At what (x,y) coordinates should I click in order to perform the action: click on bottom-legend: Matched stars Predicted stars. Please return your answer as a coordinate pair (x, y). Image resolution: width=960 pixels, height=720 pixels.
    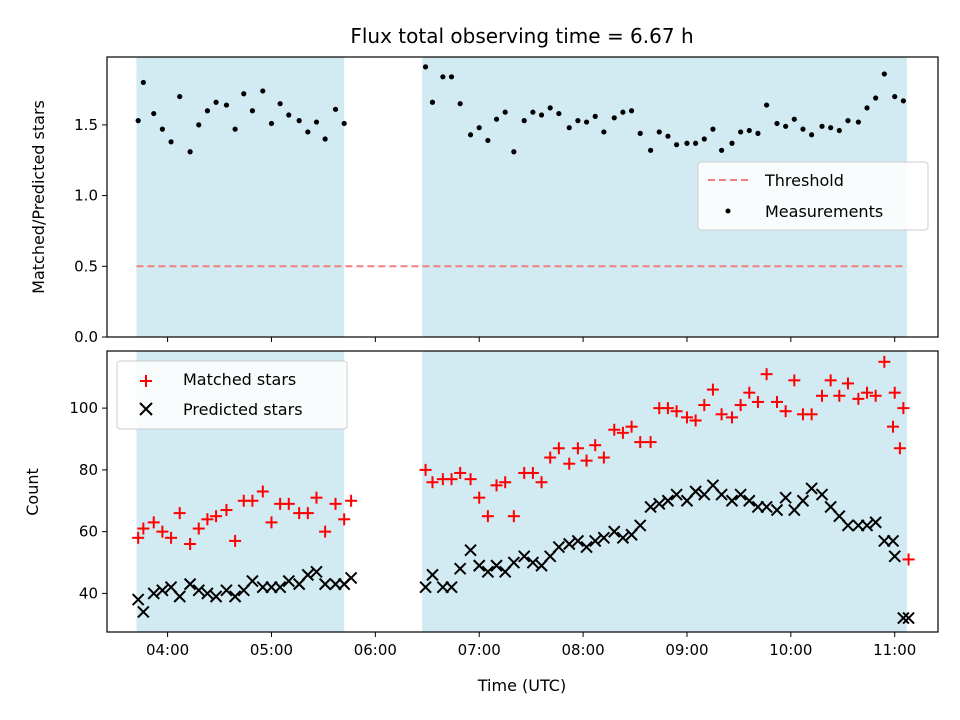
    Looking at the image, I should click on (232, 395).